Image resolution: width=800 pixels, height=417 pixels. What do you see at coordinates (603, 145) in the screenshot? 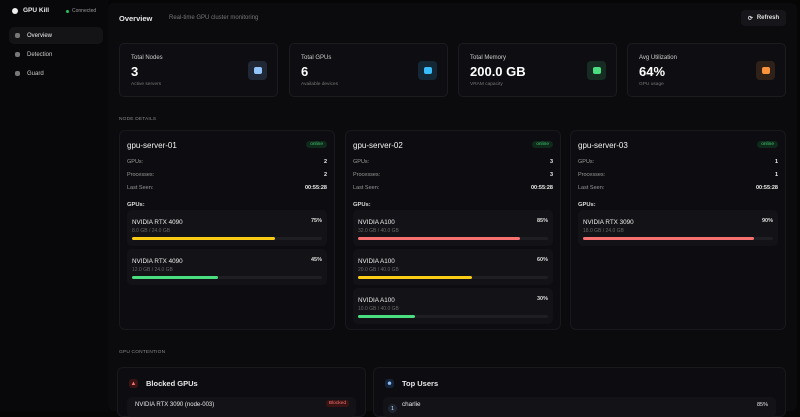
I see `node-name: gpu-server-03` at bounding box center [603, 145].